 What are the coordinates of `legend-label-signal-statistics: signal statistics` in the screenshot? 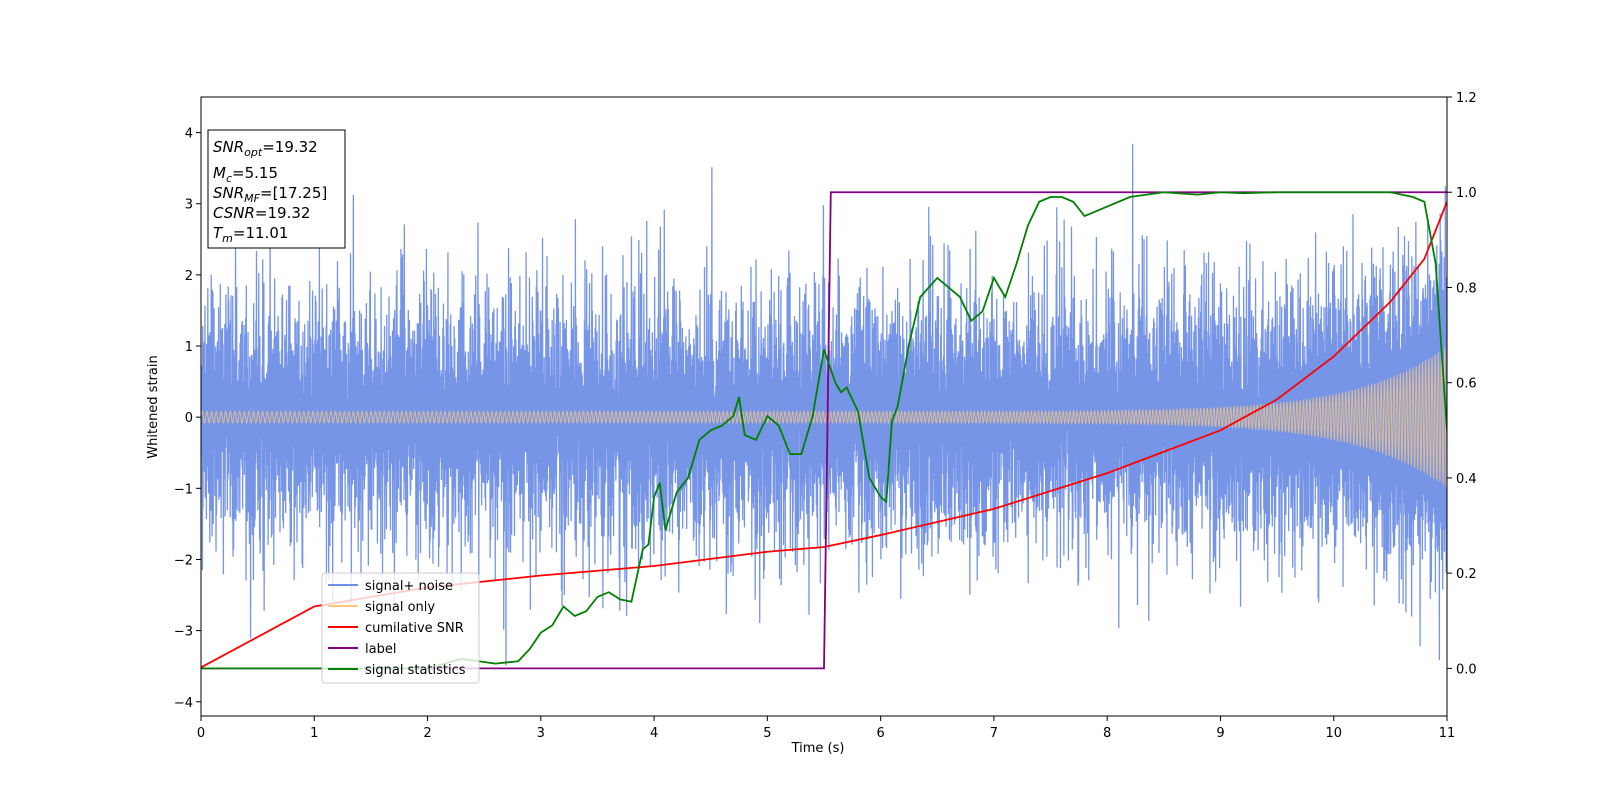 It's located at (415, 670).